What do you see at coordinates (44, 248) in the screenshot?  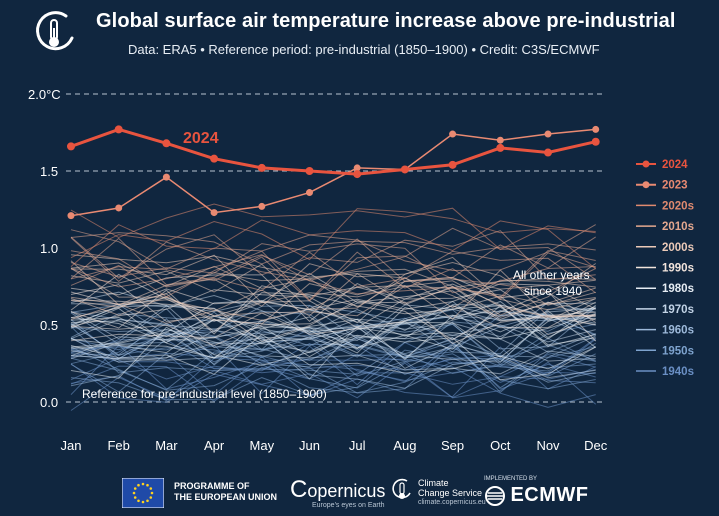 I see `y-tick-labels: 2.0°C 1.5 1.0 0.5 0.0` at bounding box center [44, 248].